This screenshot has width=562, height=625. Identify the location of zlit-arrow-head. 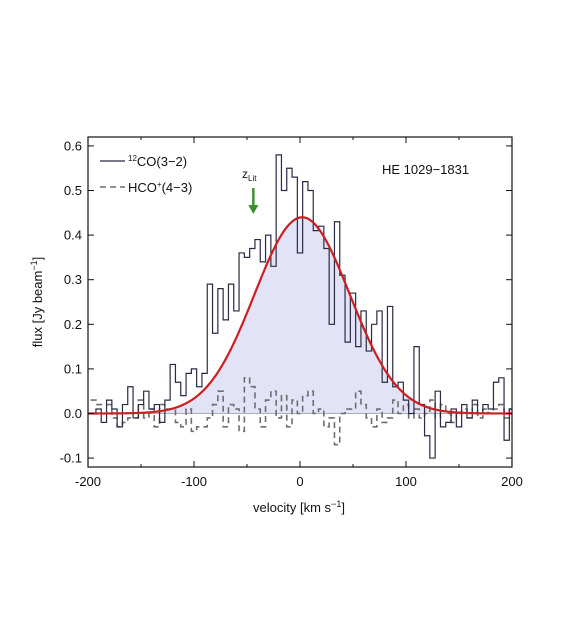
(253, 209).